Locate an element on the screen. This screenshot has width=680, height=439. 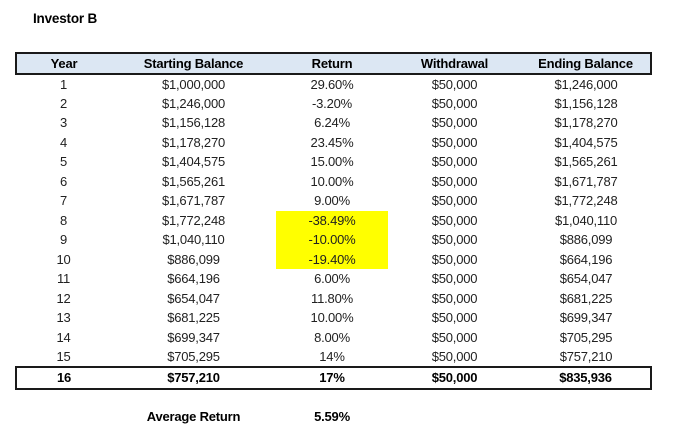
cell-year: 13 is located at coordinates (63, 318).